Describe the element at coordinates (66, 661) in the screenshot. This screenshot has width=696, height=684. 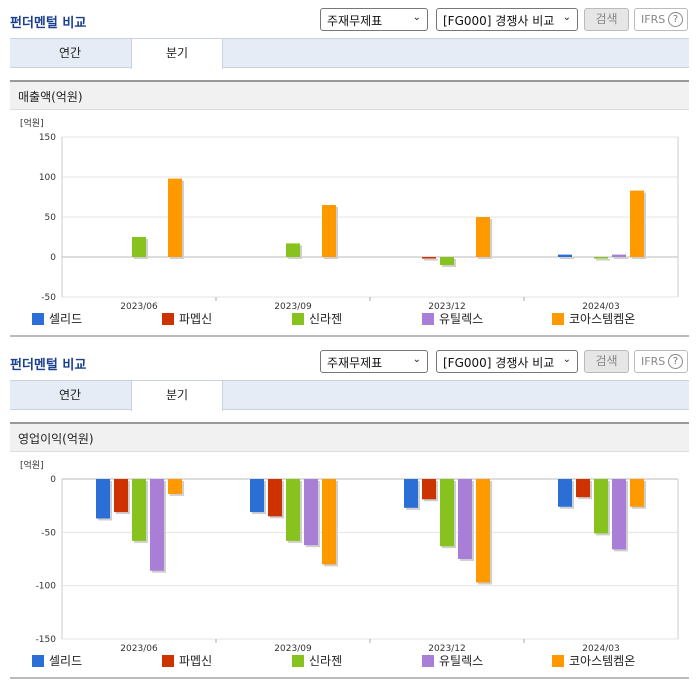
I see `legend-label: 셀리드` at that location.